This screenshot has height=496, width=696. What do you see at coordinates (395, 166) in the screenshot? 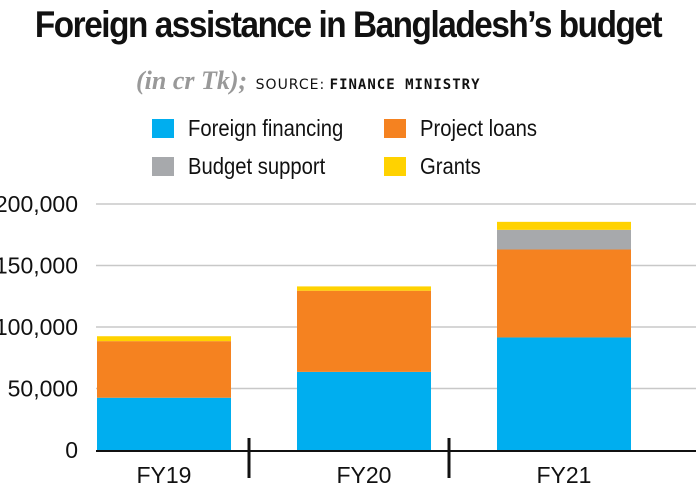
I see `legend-swatch-grants` at bounding box center [395, 166].